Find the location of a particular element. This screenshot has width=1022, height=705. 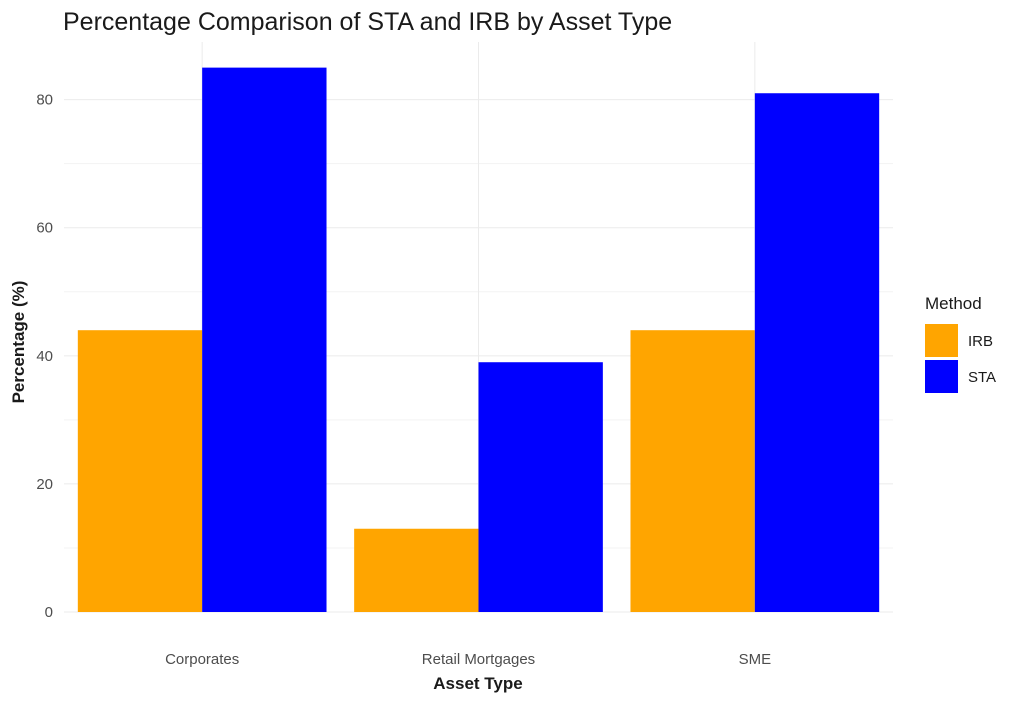

bar-irb-corporates is located at coordinates (140, 471).